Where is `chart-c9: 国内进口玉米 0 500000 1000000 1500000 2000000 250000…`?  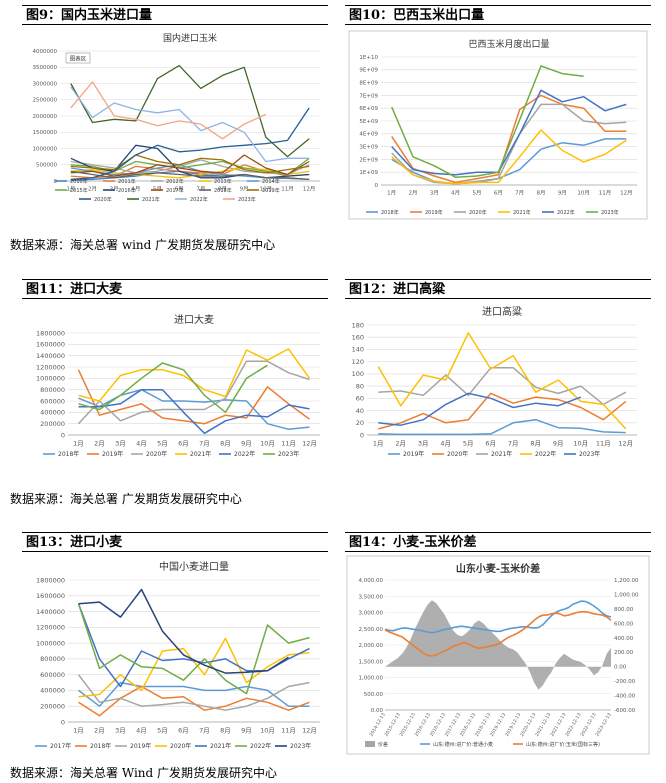
chart-c9: 国内进口玉米 0 500000 1000000 1500000 2000000 250000… is located at coordinates (175, 125).